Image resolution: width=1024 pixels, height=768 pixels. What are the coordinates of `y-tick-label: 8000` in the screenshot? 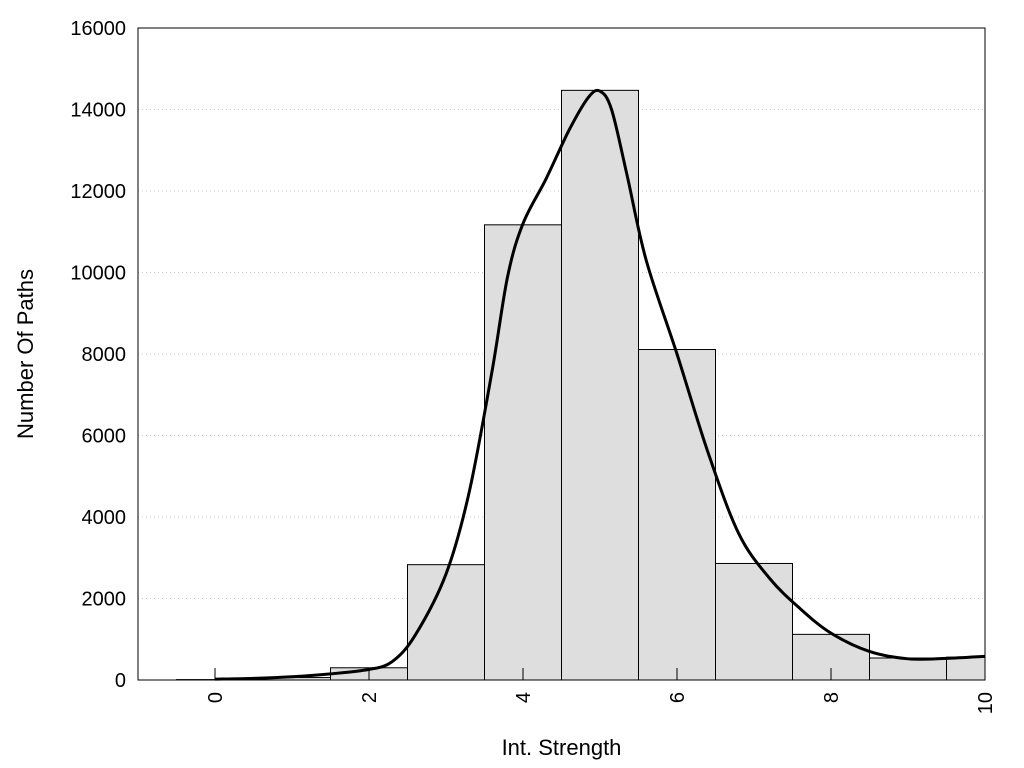 It's located at (104, 355).